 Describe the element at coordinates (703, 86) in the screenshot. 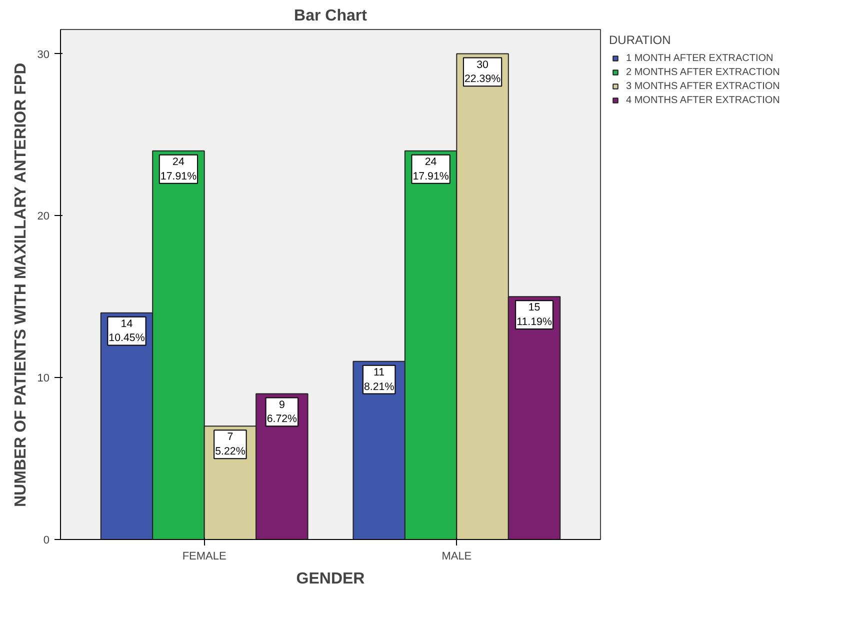

I see `legend-label: 3 MONTHS AFTER EXTRACTION` at that location.